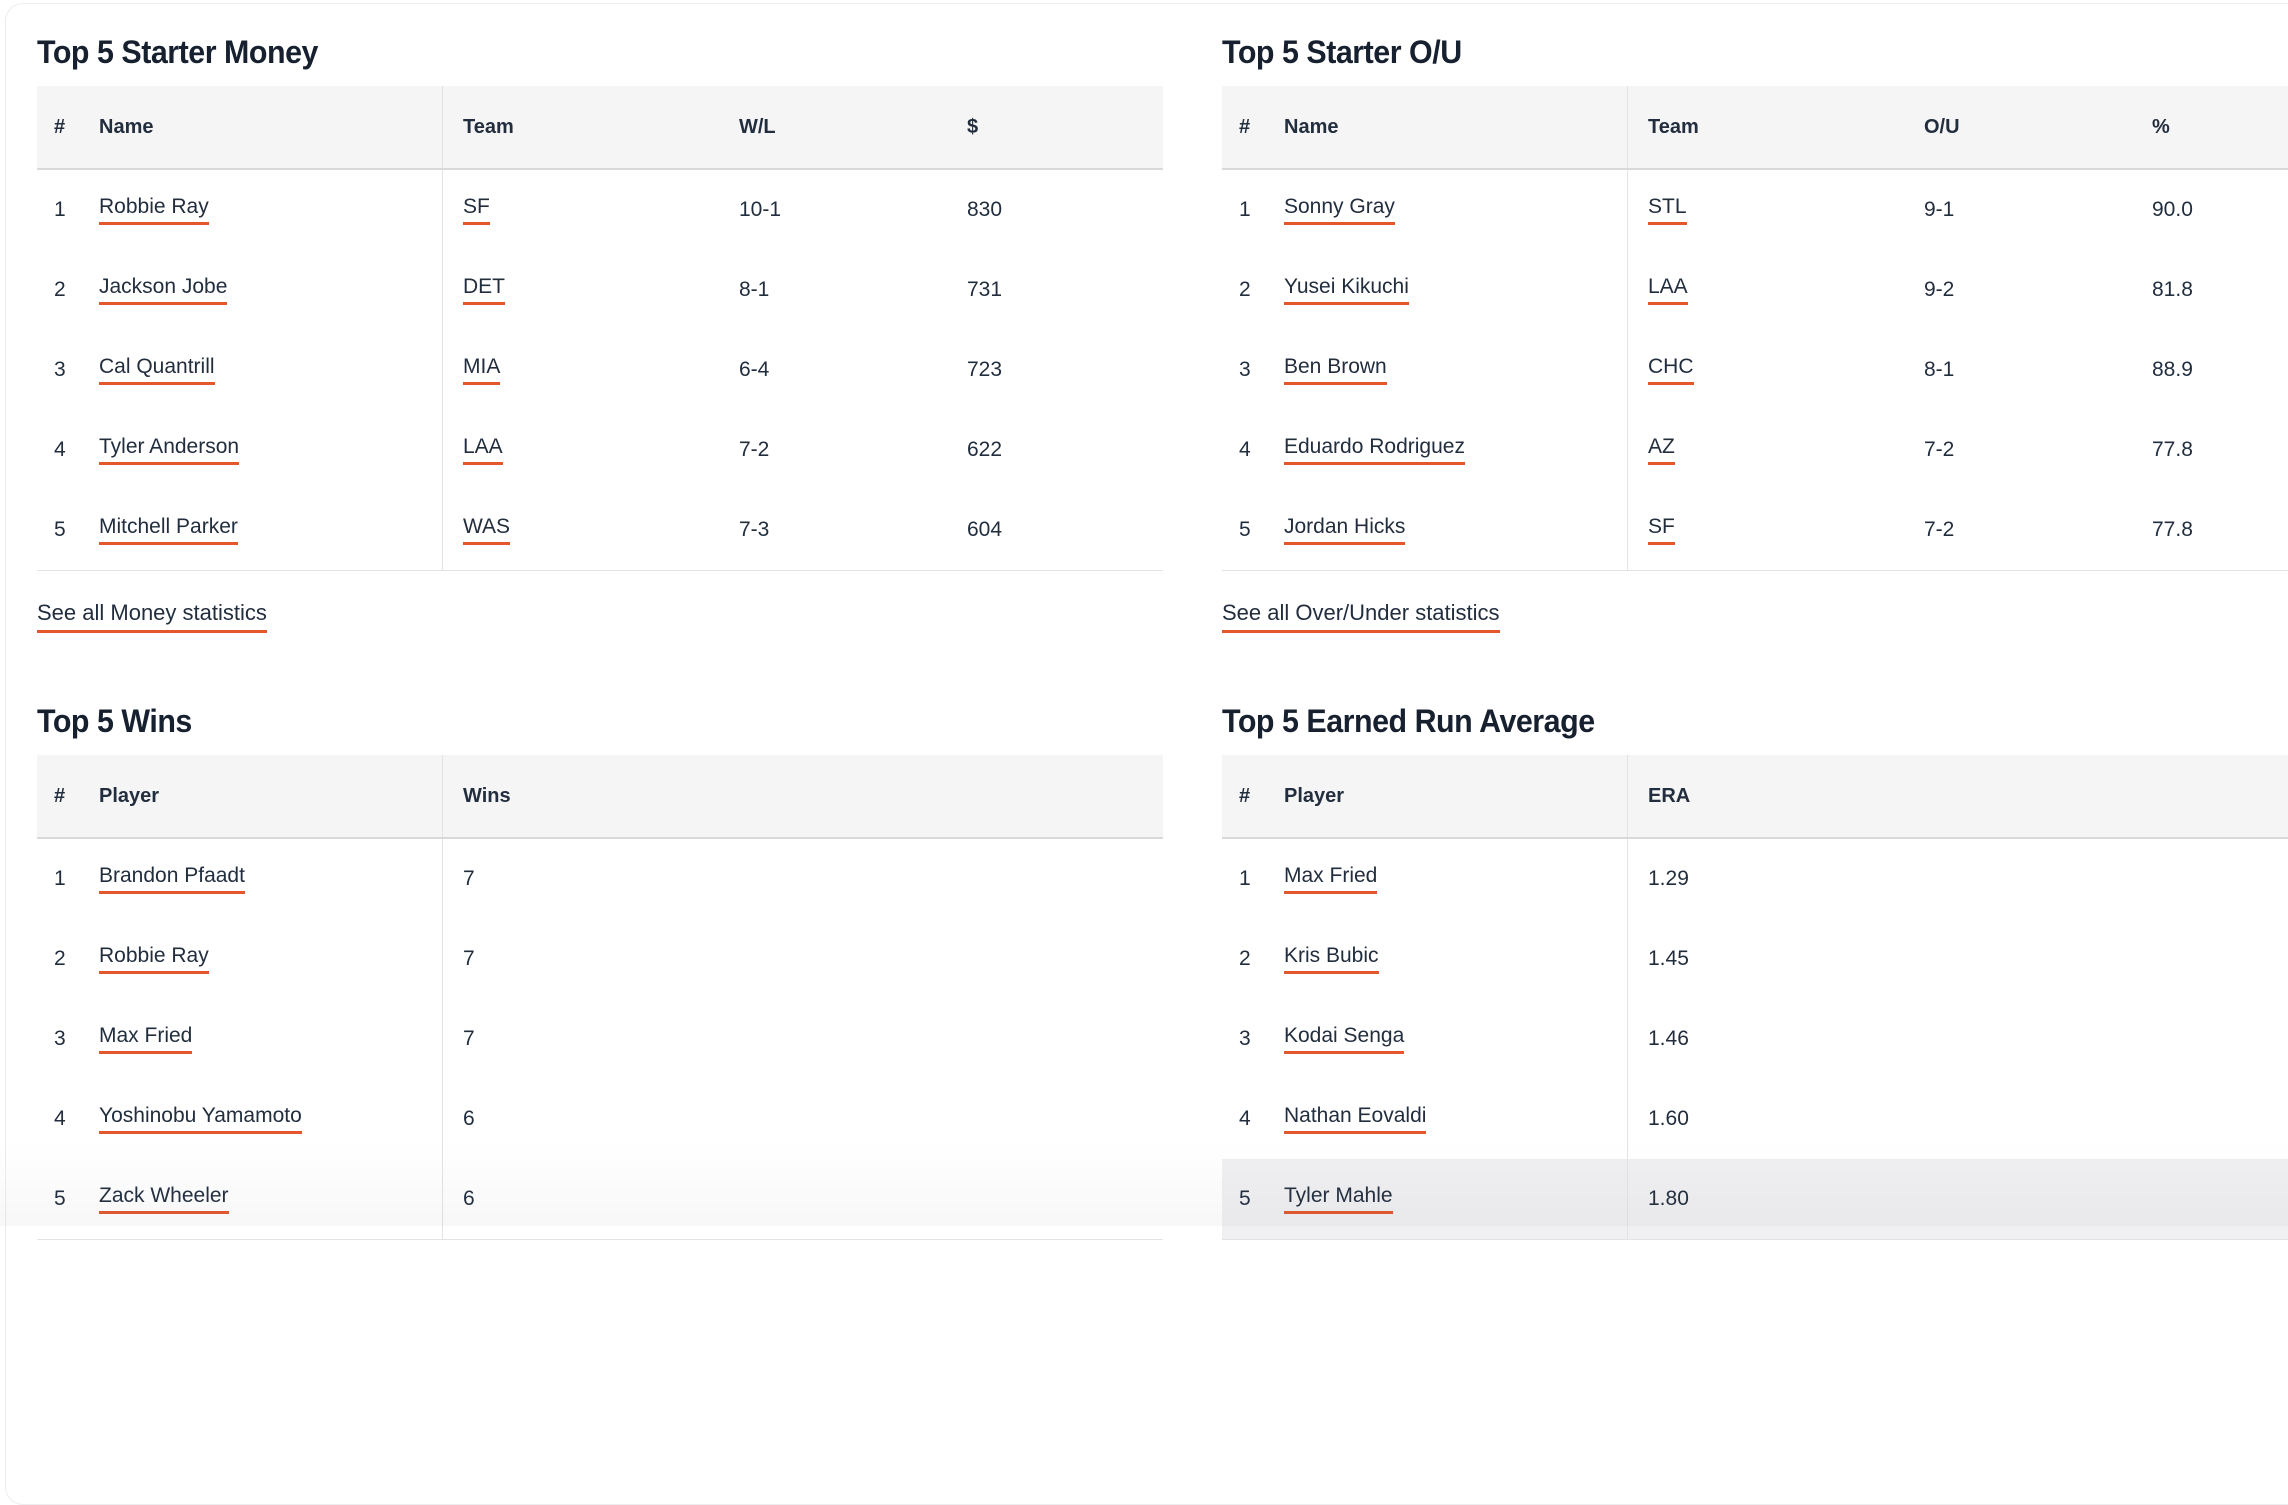 This screenshot has width=2288, height=1505. I want to click on record-cell: 7-3, so click(754, 529).